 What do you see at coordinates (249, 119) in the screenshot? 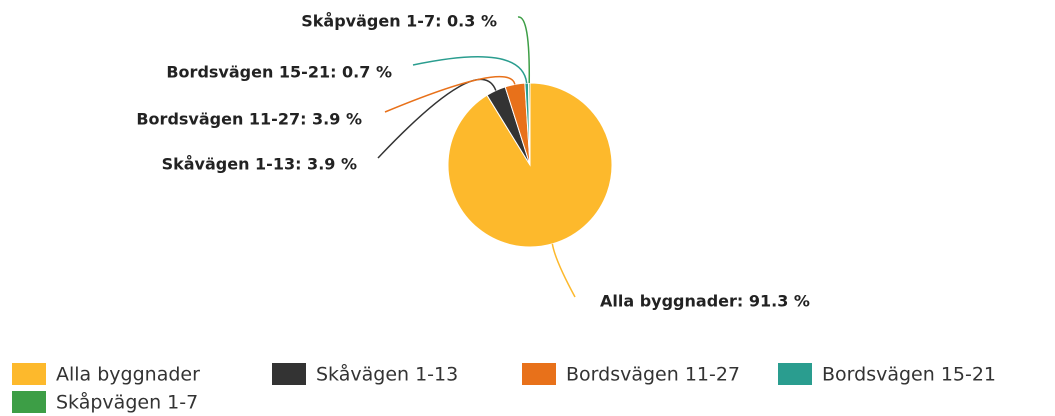
I see `data-label: Bordsvägen 11-27: 3.9 %` at bounding box center [249, 119].